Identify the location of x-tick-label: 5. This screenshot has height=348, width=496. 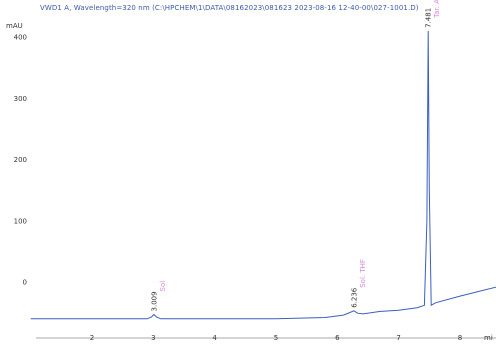
(276, 338).